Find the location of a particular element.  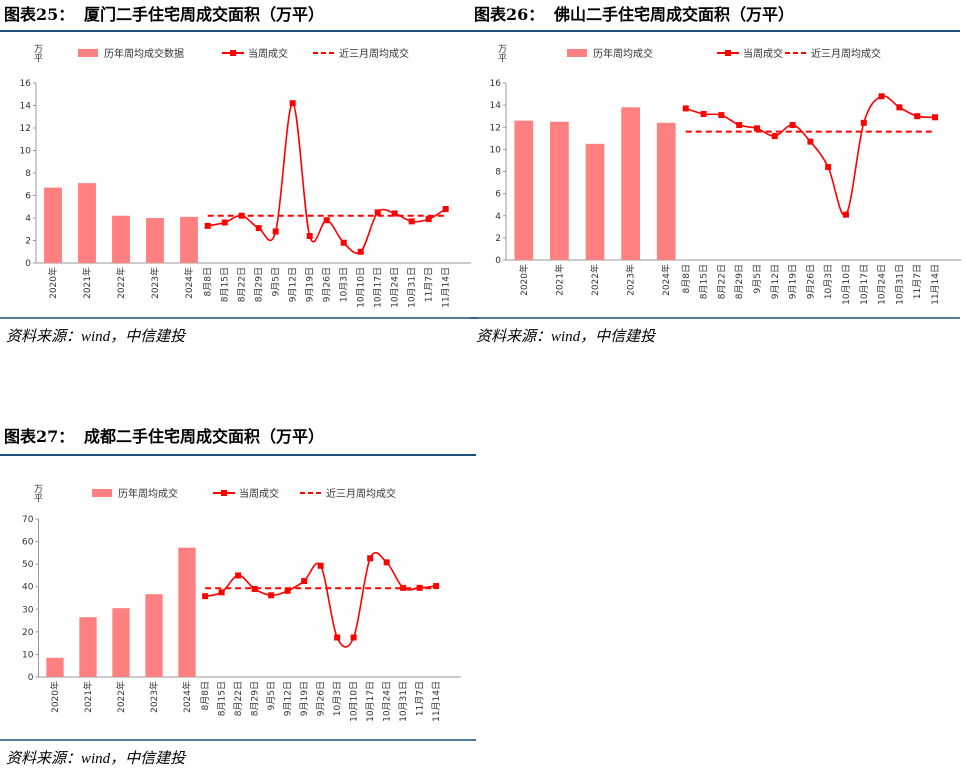

x-tick-label: 9月26日 is located at coordinates (810, 281).